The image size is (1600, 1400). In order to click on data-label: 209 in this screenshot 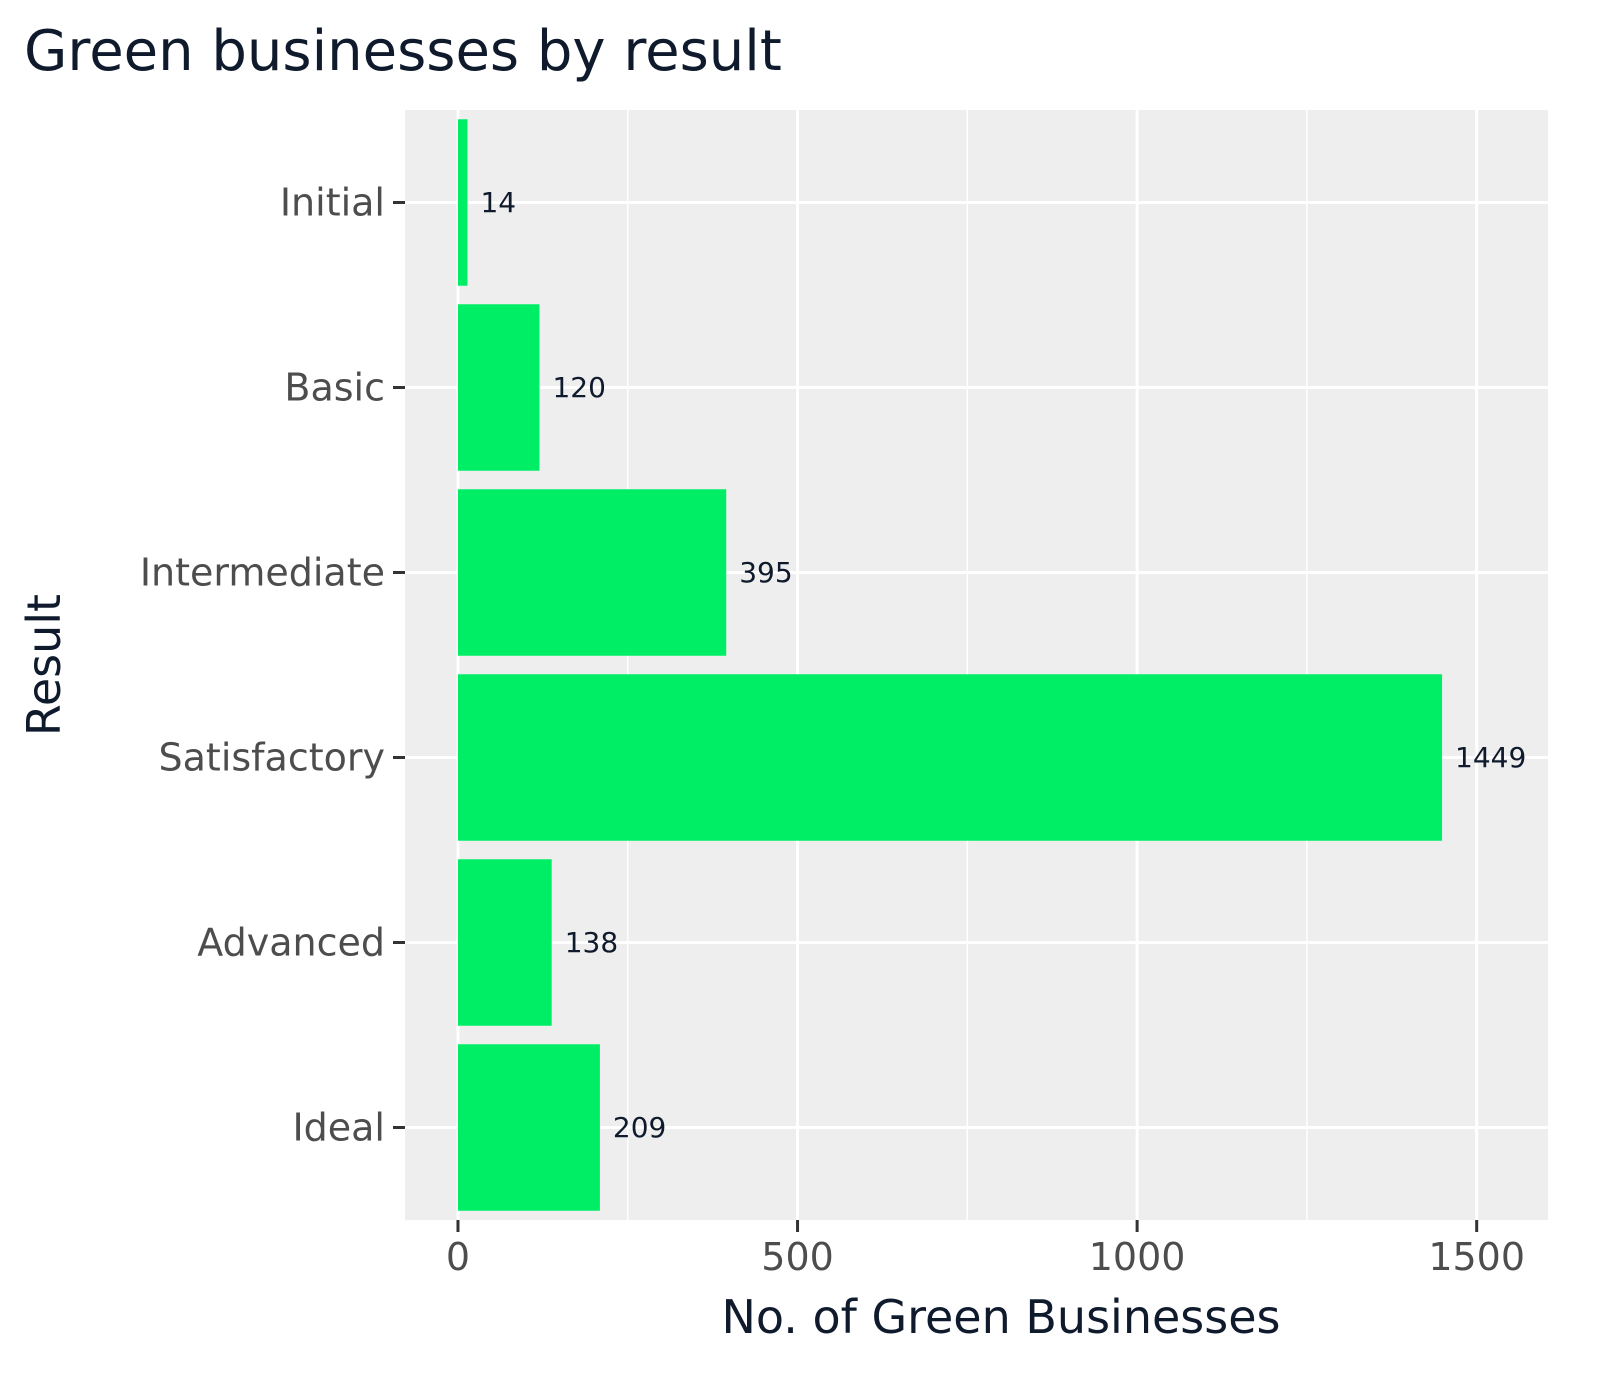, I will do `click(639, 1127)`.